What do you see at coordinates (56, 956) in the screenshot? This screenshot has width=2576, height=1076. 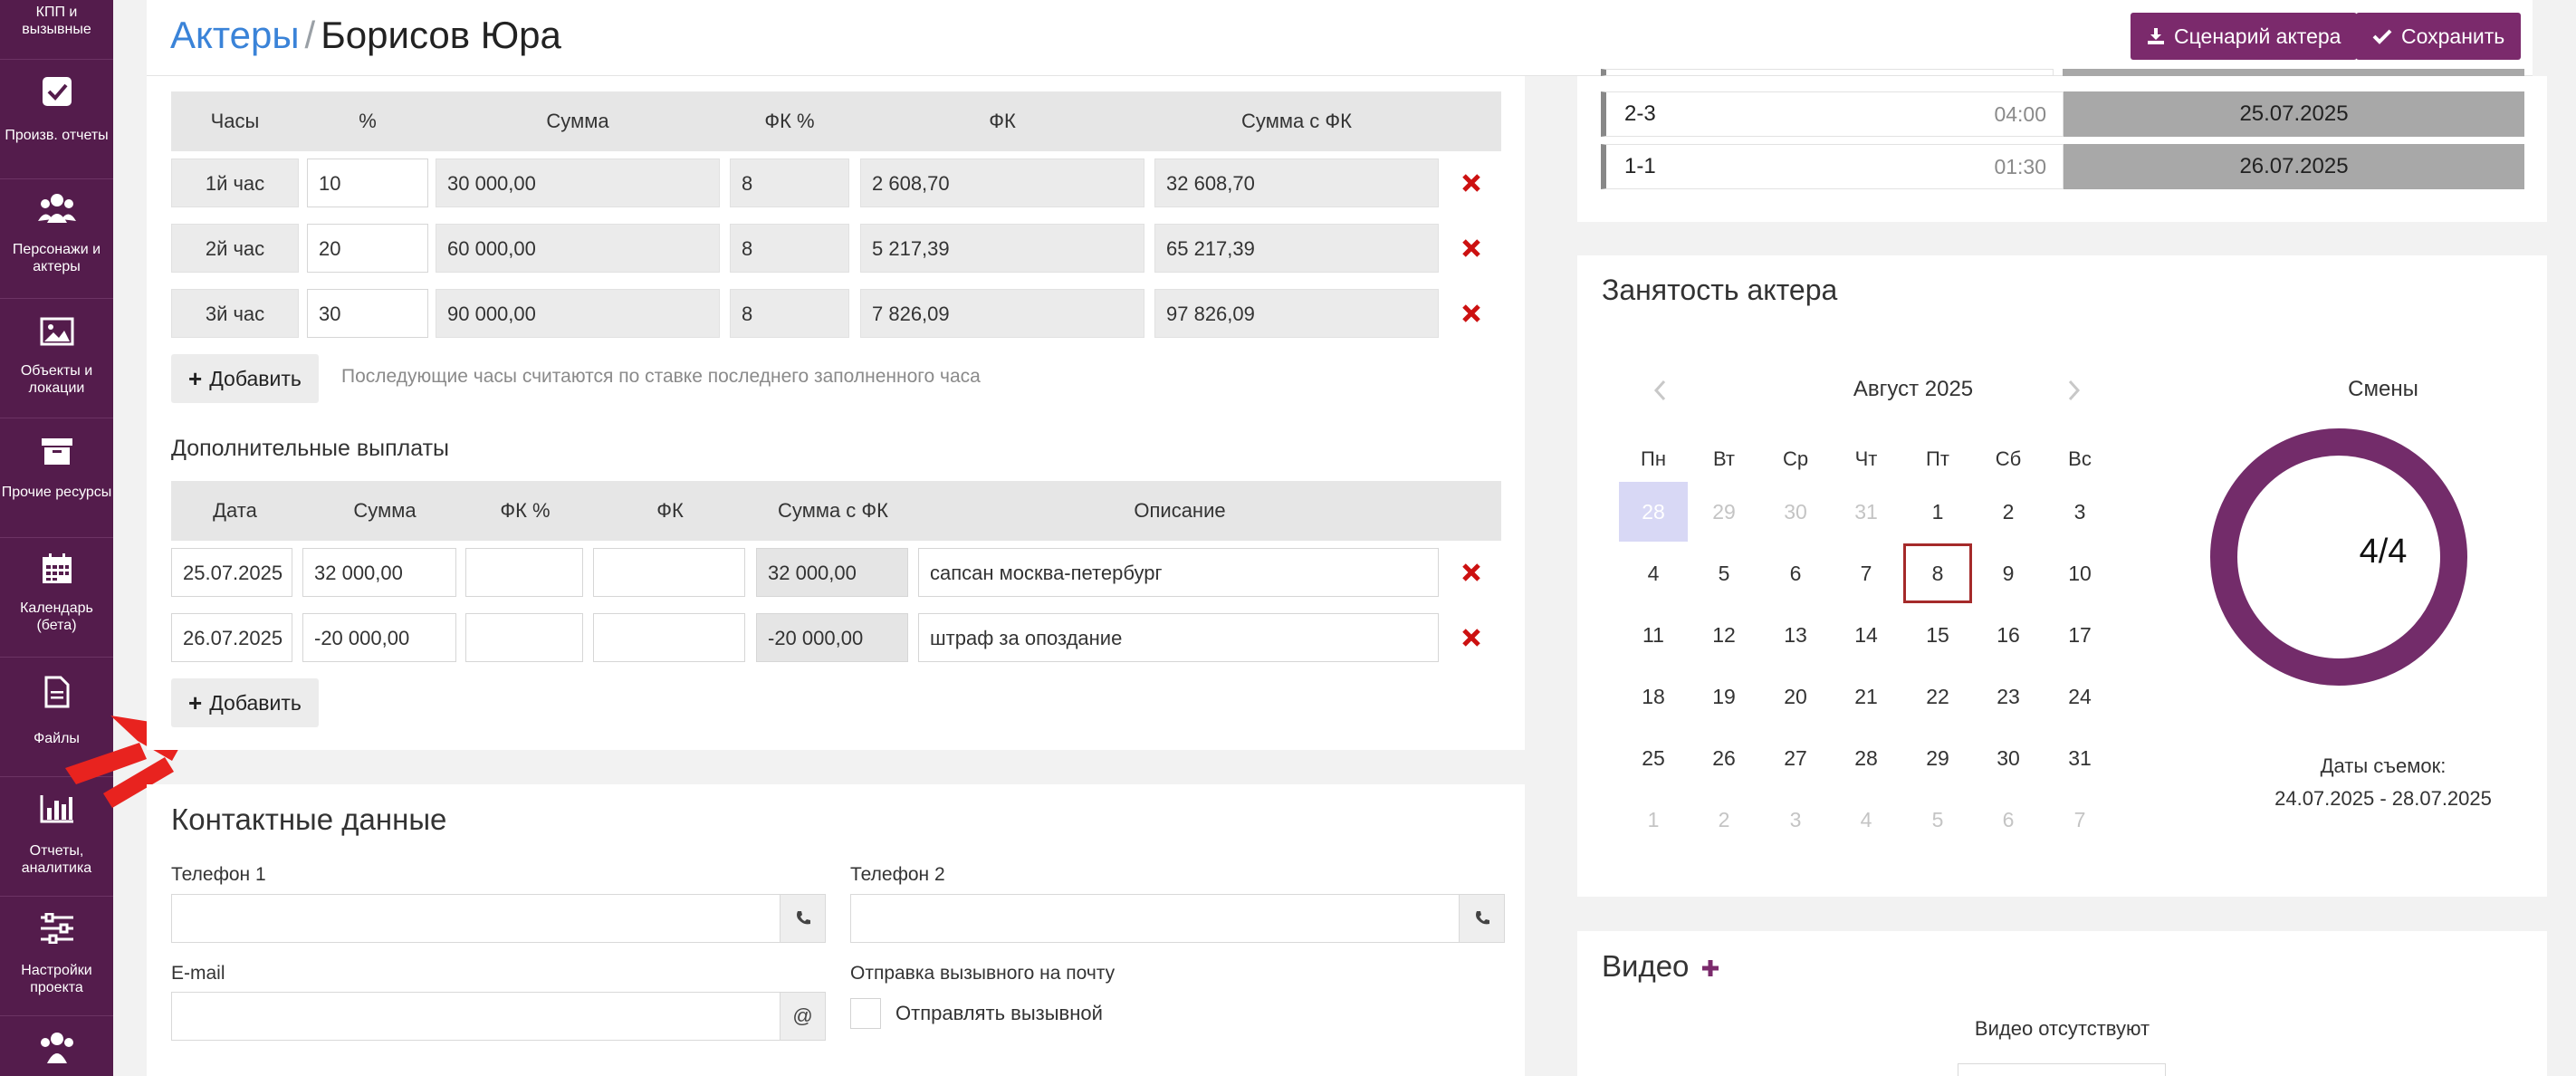 I see `sidebar-item-settings: Настройки проекта` at bounding box center [56, 956].